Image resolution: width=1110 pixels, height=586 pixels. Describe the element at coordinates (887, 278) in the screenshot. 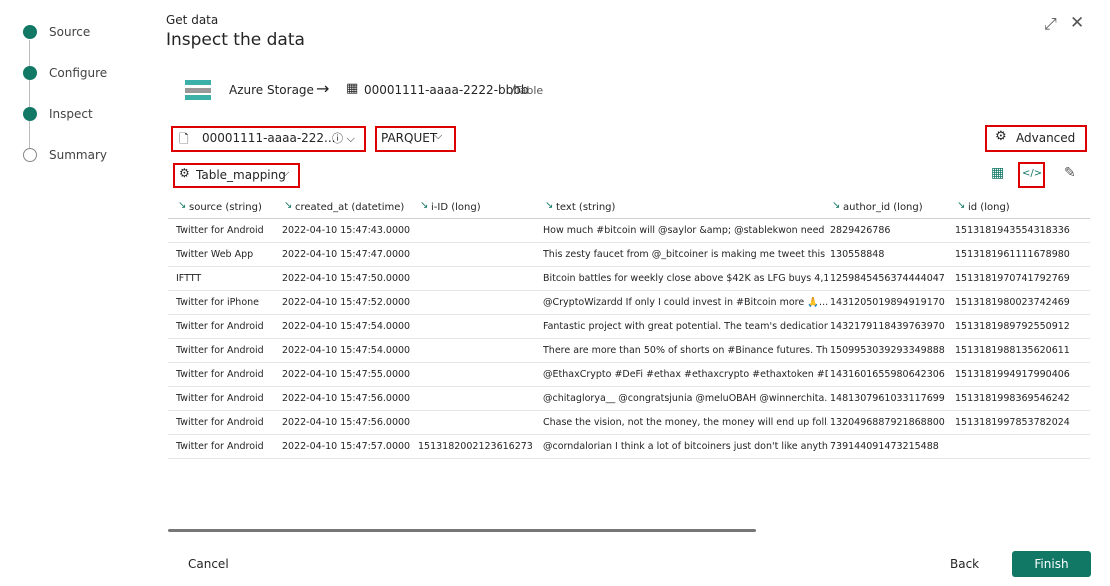

I see `table-cell: 1259845456374444047` at that location.